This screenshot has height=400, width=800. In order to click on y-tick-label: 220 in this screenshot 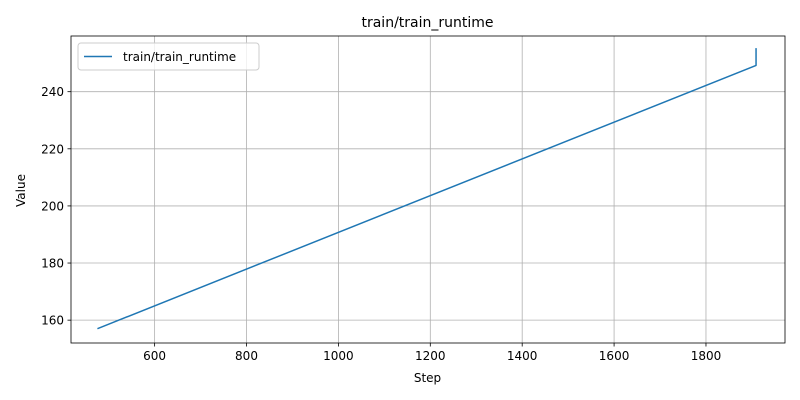, I will do `click(52, 149)`.